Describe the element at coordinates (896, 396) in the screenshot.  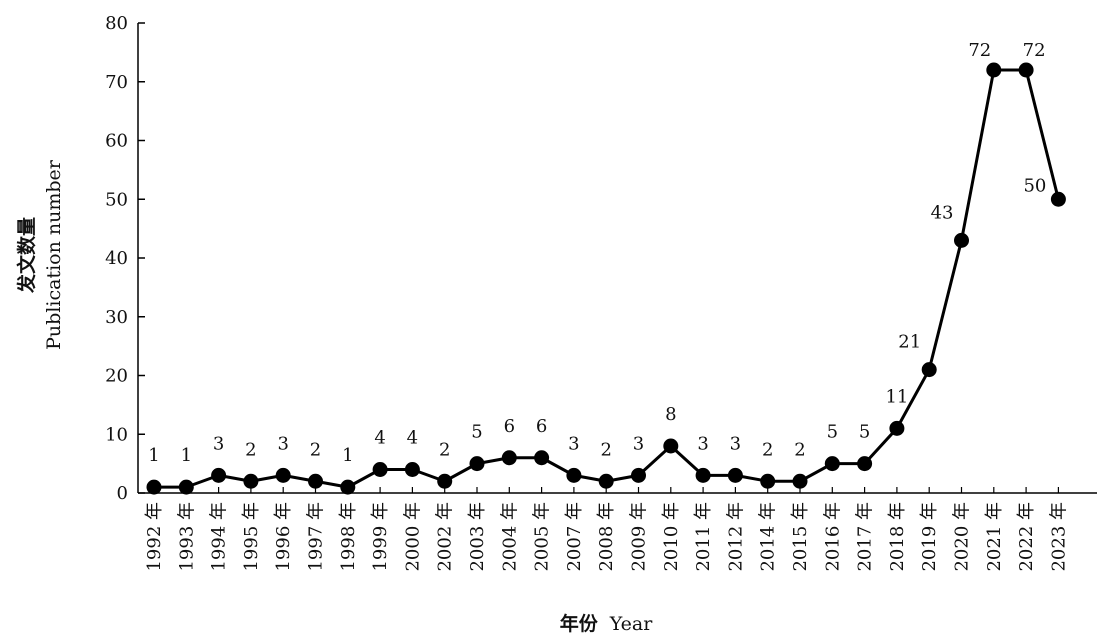
I see `data-label: 11` at that location.